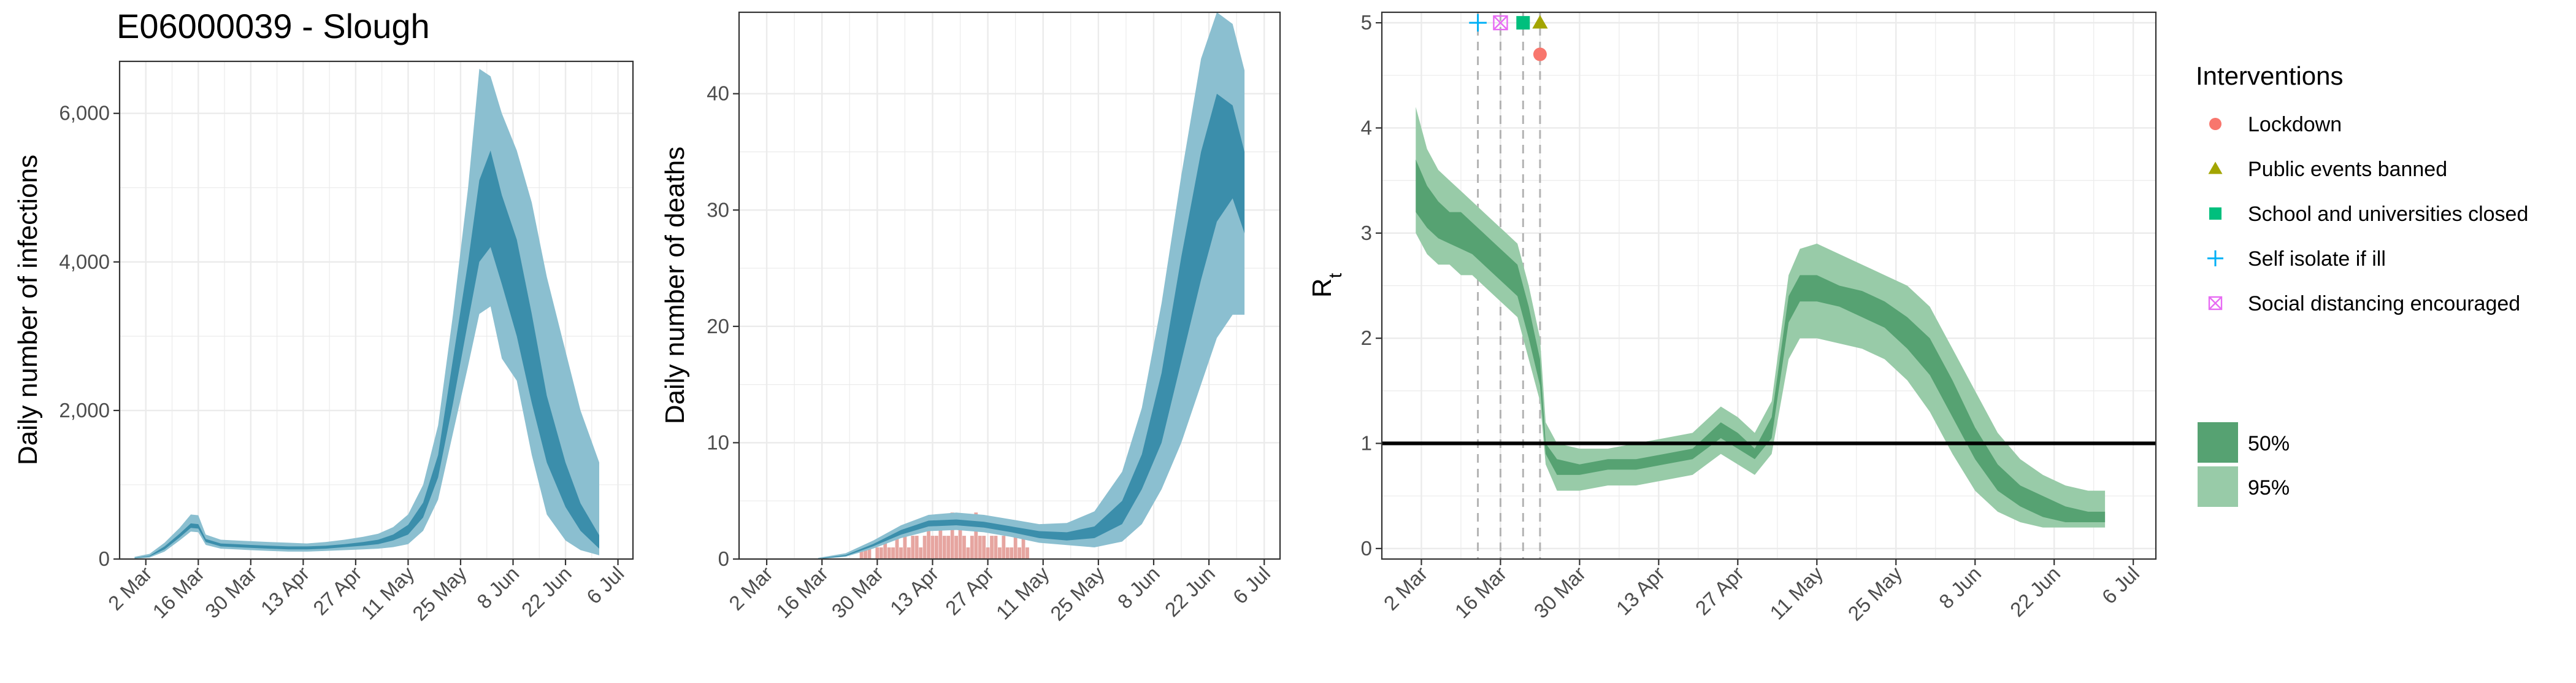 The width and height of the screenshot is (2576, 683). I want to click on intervention-marker-circle, so click(1540, 54).